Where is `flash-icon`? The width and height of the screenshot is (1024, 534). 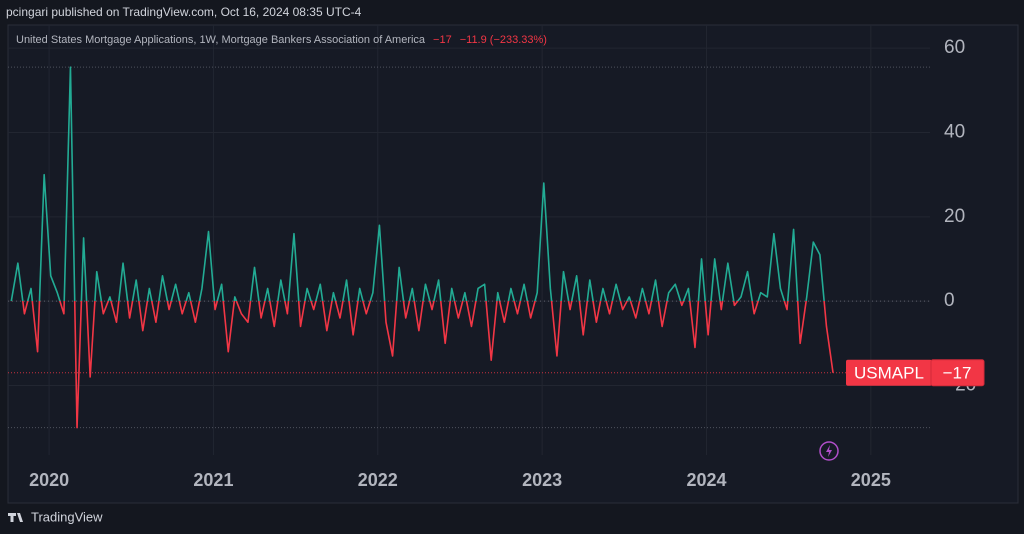
flash-icon is located at coordinates (829, 451).